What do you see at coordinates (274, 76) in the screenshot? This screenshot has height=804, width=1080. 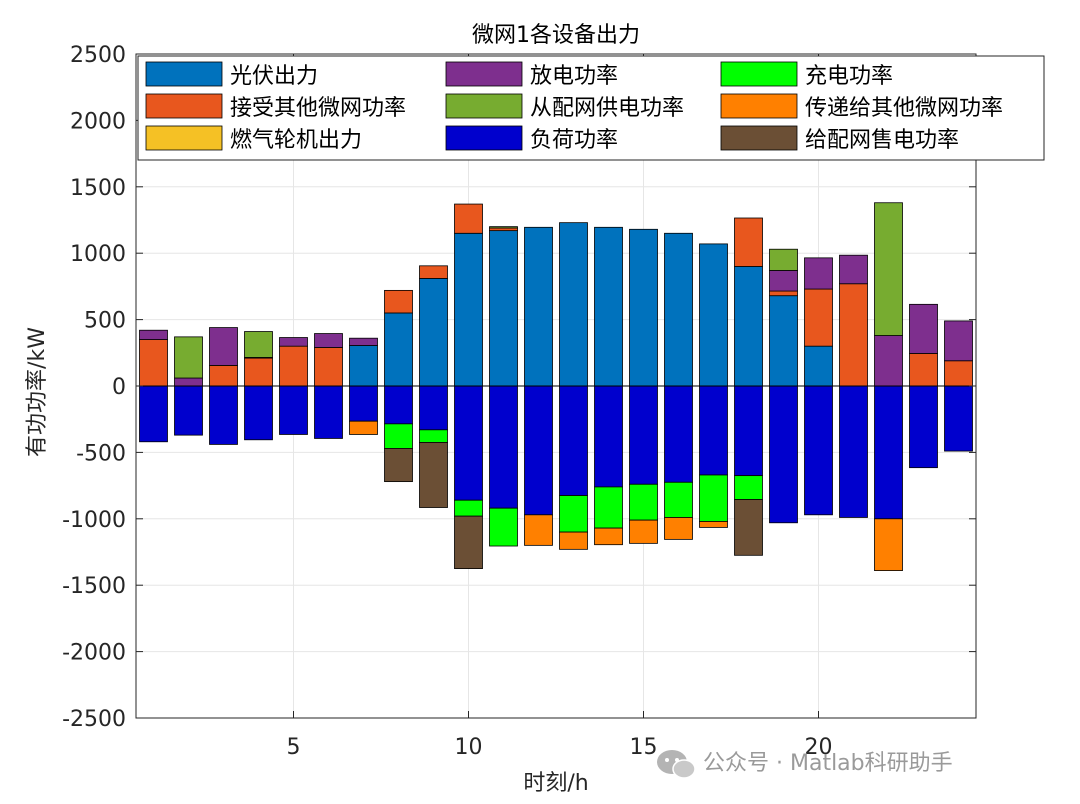 I see `legend-label: 光伏出力` at bounding box center [274, 76].